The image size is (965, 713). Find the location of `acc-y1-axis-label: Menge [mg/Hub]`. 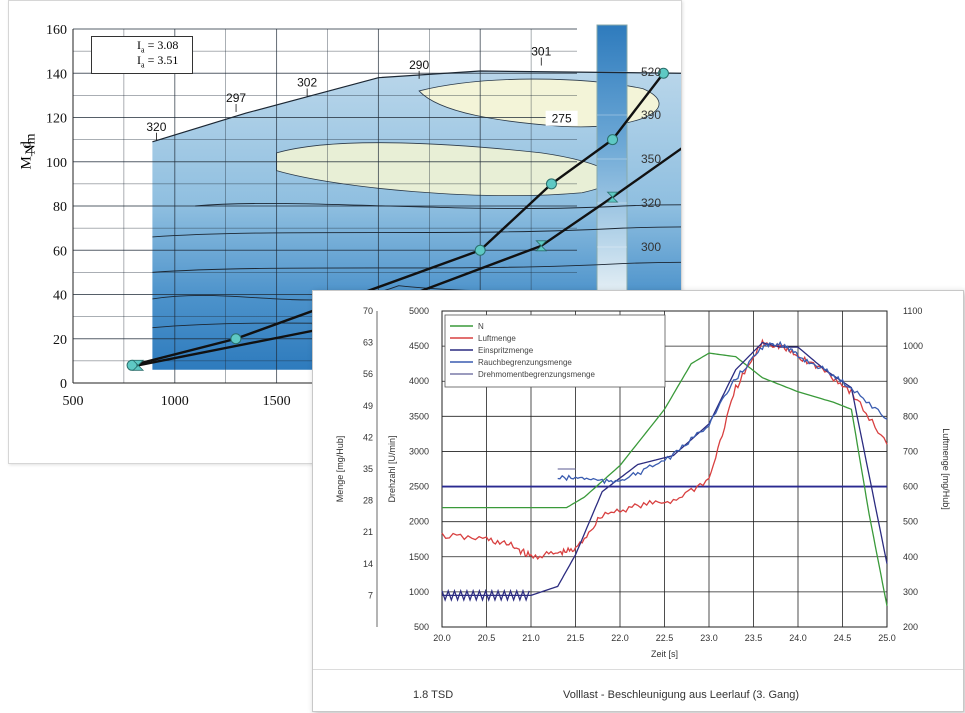

acc-y1-axis-label: Menge [mg/Hub] is located at coordinates (340, 469).